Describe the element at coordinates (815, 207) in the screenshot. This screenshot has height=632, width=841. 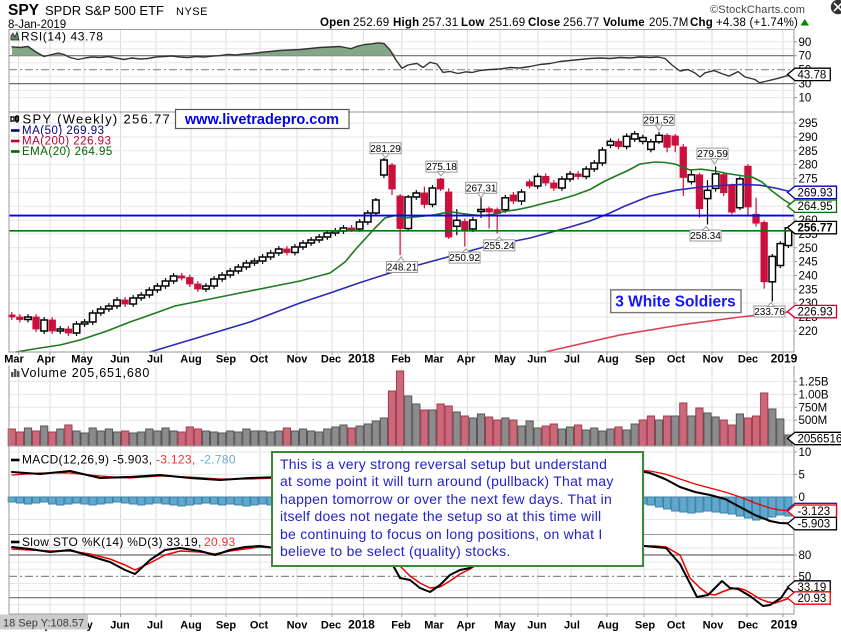
I see `svg-text: 264.95` at that location.